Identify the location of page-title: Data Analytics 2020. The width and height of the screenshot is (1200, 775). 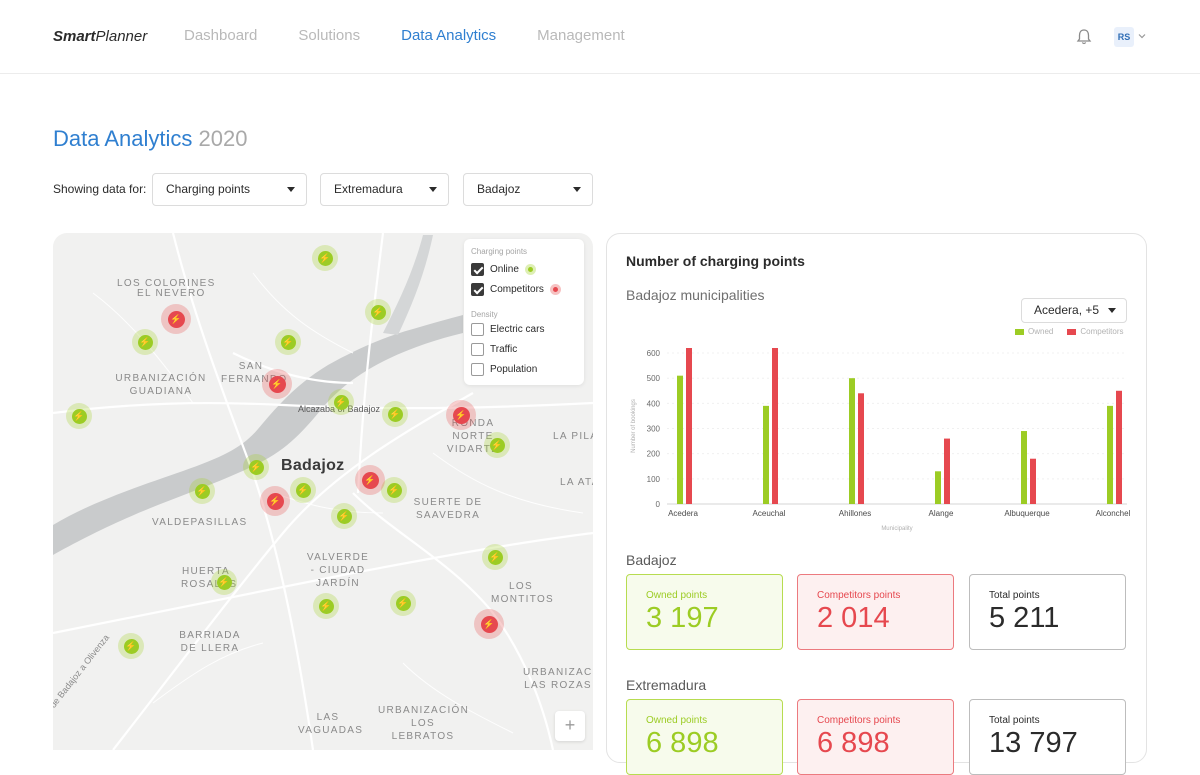
(150, 138).